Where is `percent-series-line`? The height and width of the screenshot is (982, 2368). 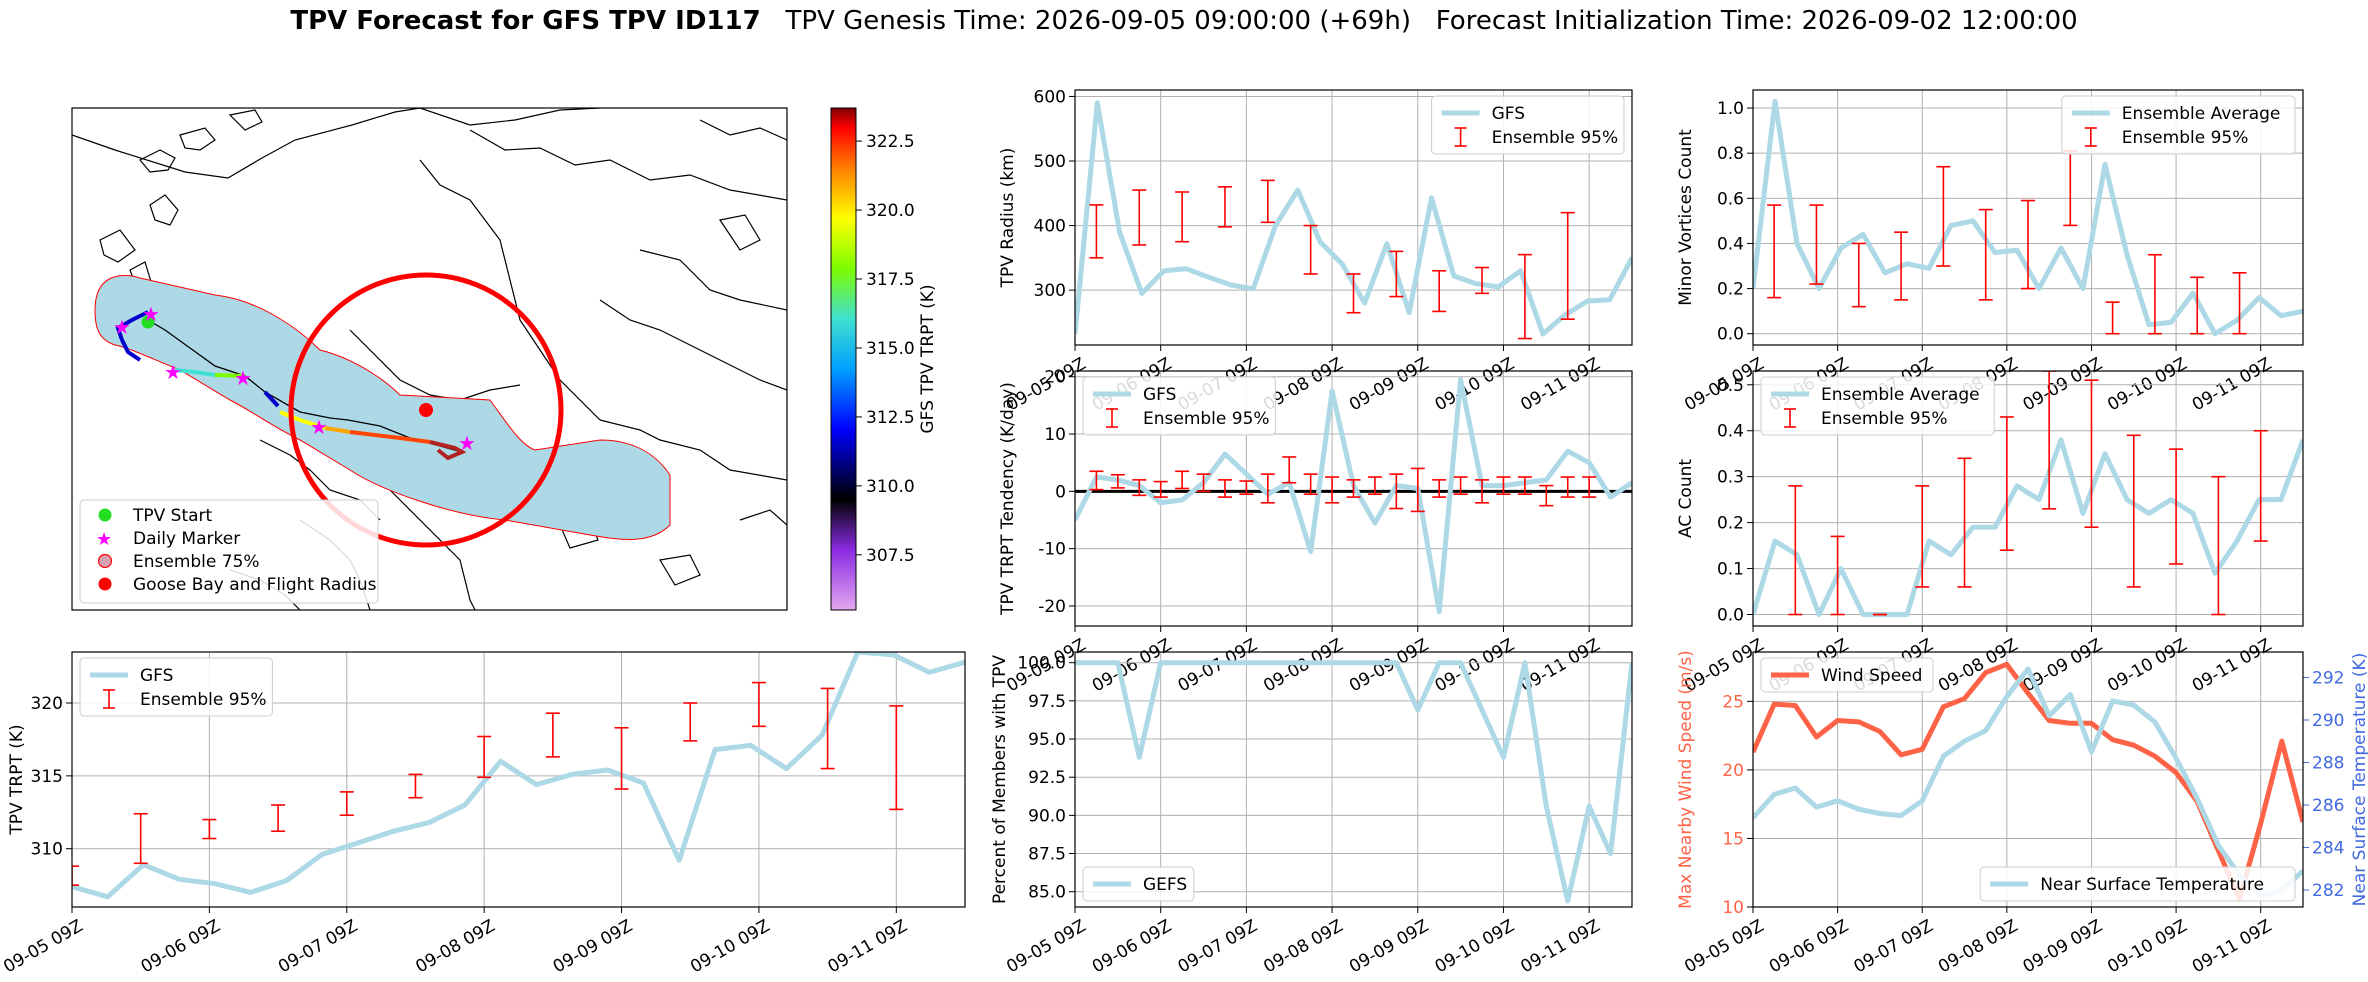
percent-series-line is located at coordinates (1353, 782).